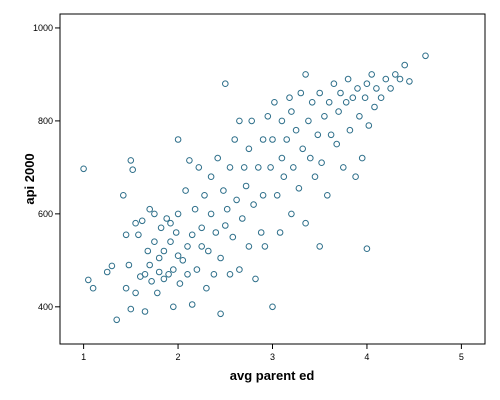 The height and width of the screenshot is (400, 500). Describe the element at coordinates (272, 357) in the screenshot. I see `x-tick-label: 3` at that location.